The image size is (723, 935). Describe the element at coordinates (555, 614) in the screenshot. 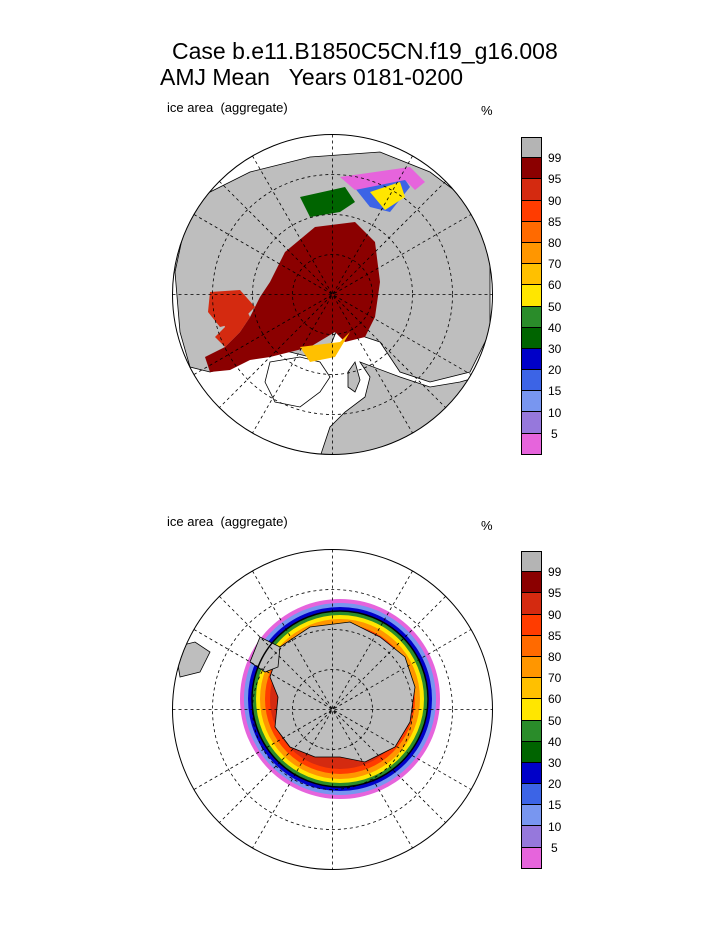

I see `south-colorbar-tick: 90` at that location.